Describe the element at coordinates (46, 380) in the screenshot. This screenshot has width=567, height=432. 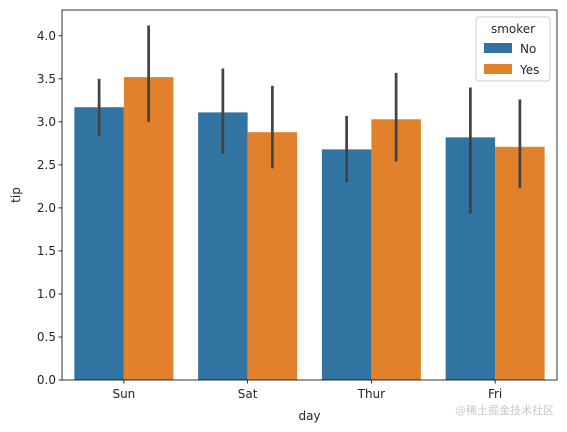
I see `y-tick-label: 0.0` at that location.